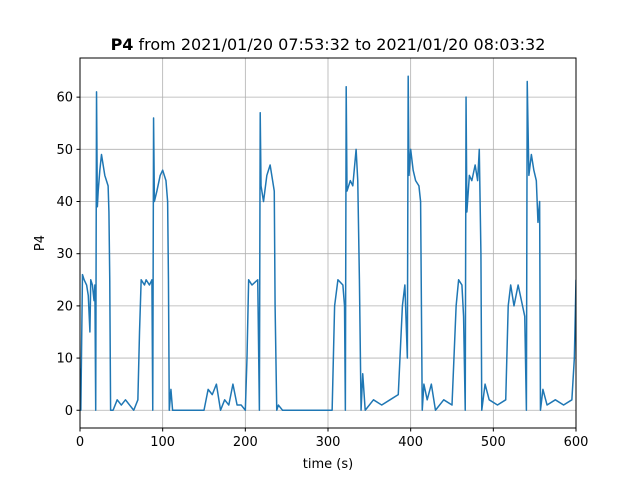  Describe the element at coordinates (493, 442) in the screenshot. I see `x-tick-label: 500` at that location.